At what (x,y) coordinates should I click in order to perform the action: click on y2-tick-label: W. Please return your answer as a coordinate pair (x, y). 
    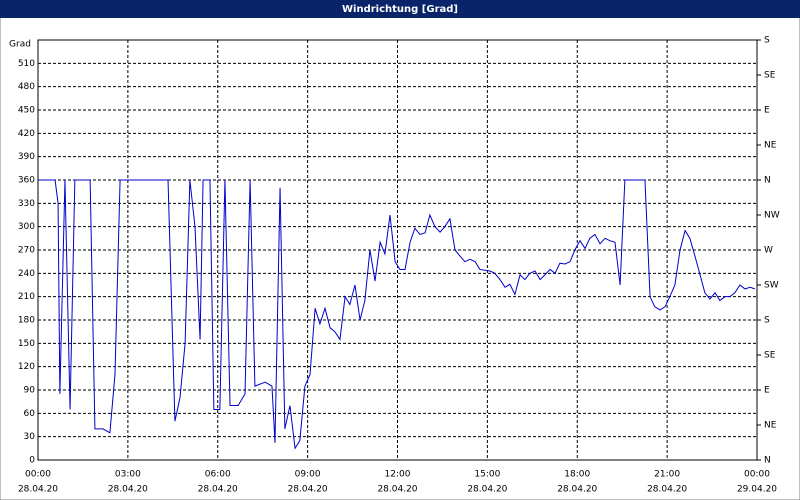
    Looking at the image, I should click on (768, 251).